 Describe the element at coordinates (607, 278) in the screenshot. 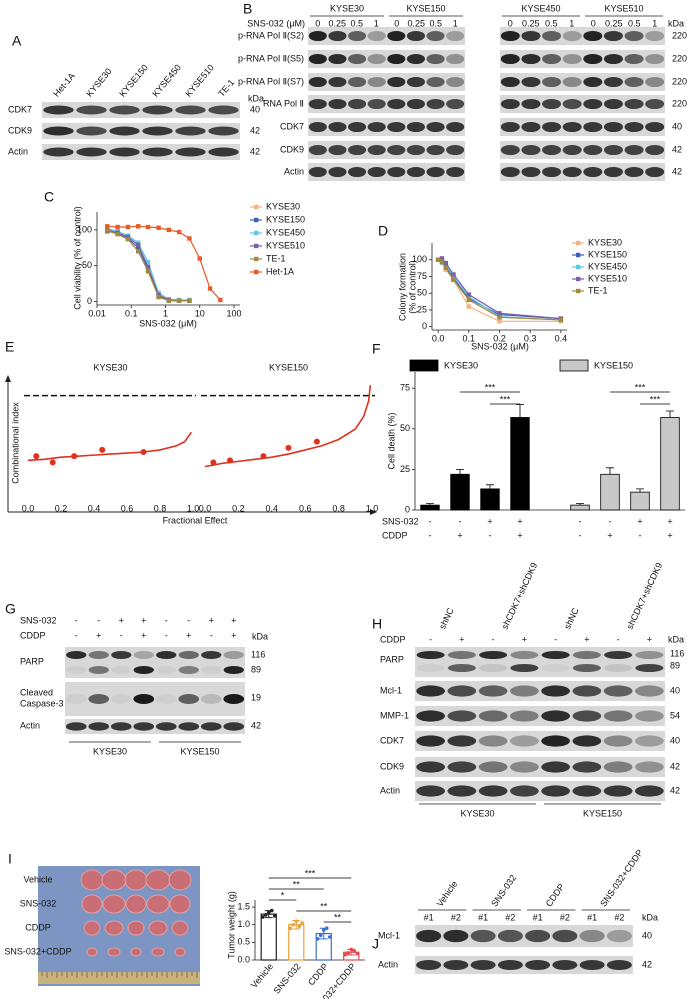

I see `legend-label: KYSE510` at that location.